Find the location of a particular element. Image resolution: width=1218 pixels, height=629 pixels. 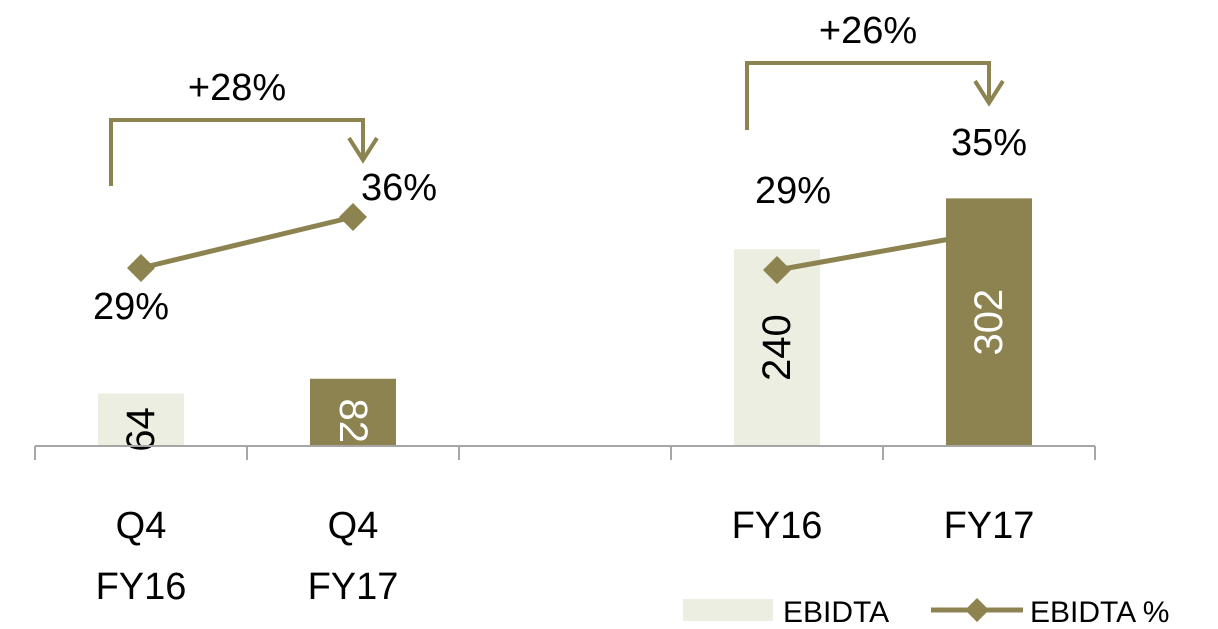

x-tick-label-1-0: Q4 is located at coordinates (353, 526).